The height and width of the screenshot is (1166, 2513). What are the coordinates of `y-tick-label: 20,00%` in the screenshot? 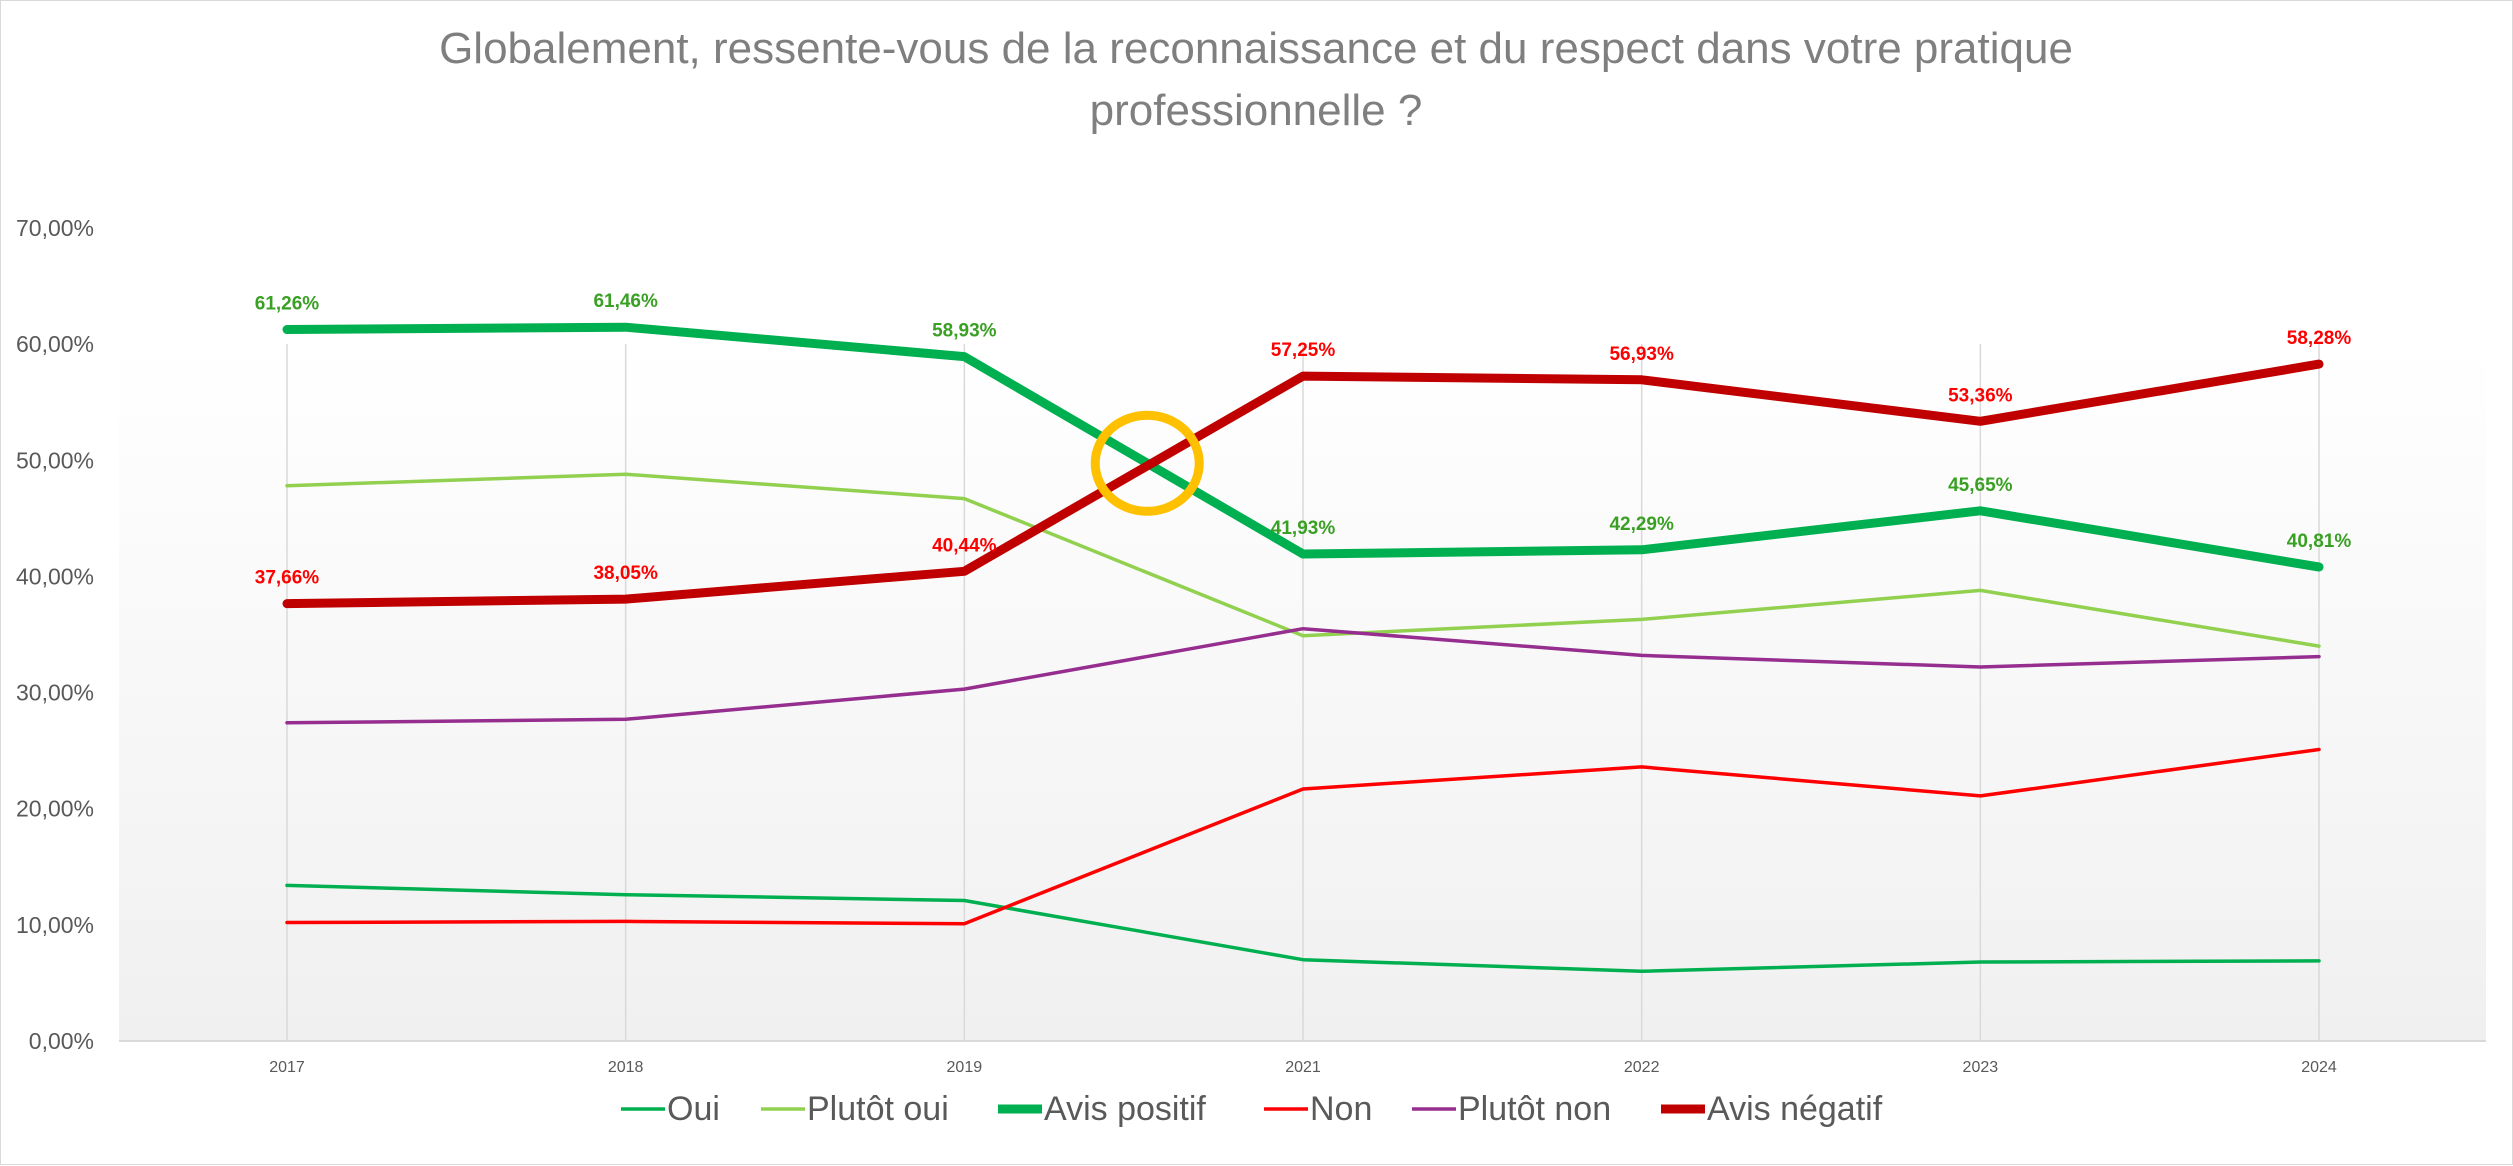 It's located at (55, 809).